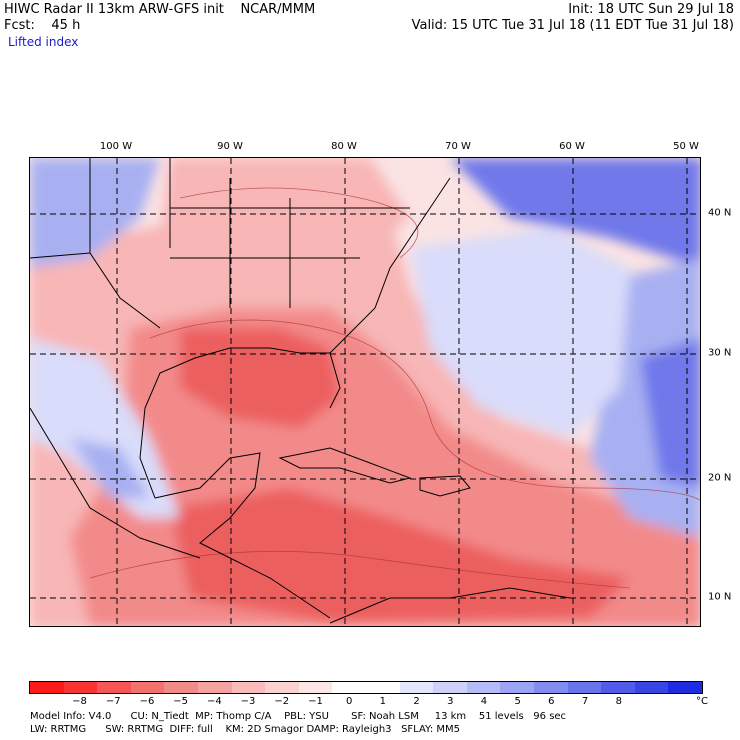 The image size is (740, 740). I want to click on colorbar-tick-label: 5, so click(517, 701).